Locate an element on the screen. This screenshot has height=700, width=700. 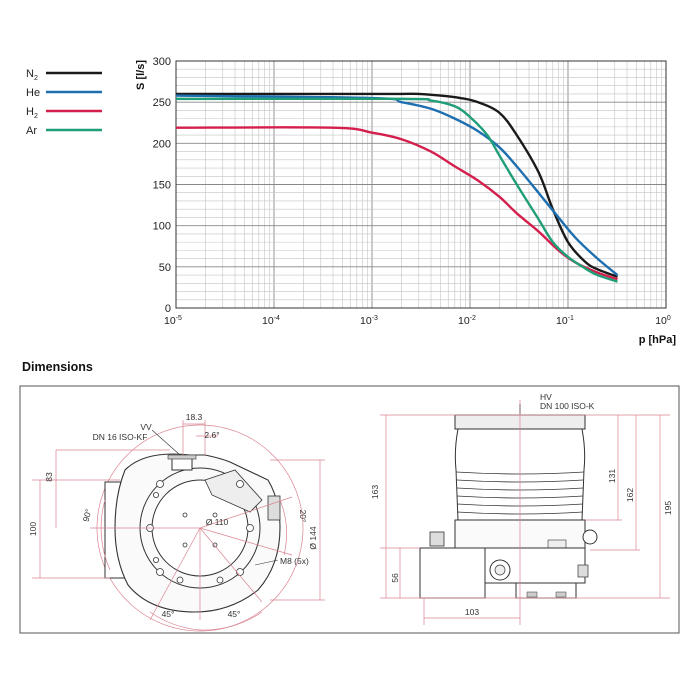
y-tick-label: 150 is located at coordinates (162, 186).